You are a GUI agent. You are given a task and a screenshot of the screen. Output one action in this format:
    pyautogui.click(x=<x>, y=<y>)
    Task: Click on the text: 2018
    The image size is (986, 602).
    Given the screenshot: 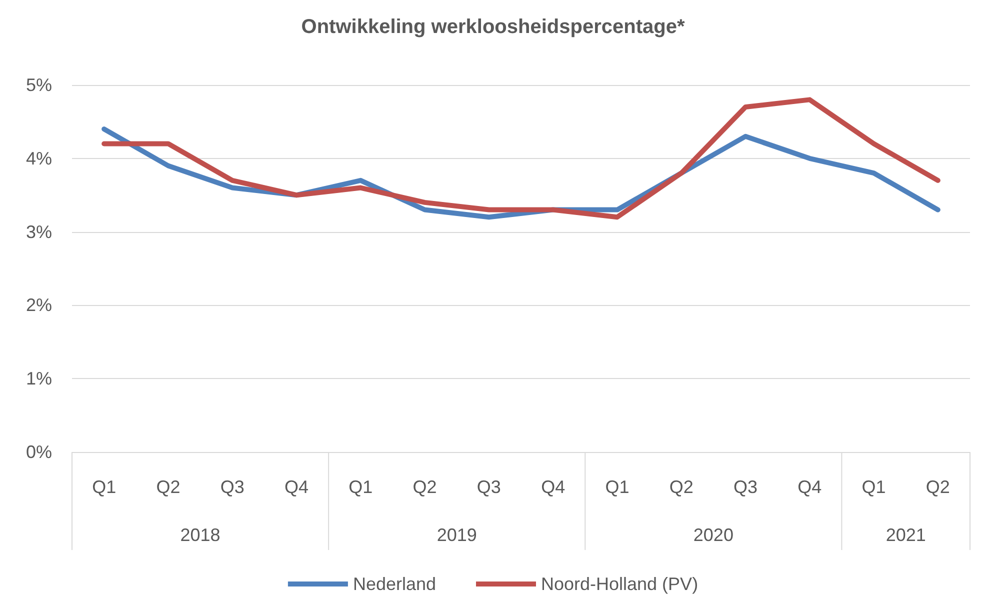 What is the action you would take?
    pyautogui.click(x=200, y=535)
    